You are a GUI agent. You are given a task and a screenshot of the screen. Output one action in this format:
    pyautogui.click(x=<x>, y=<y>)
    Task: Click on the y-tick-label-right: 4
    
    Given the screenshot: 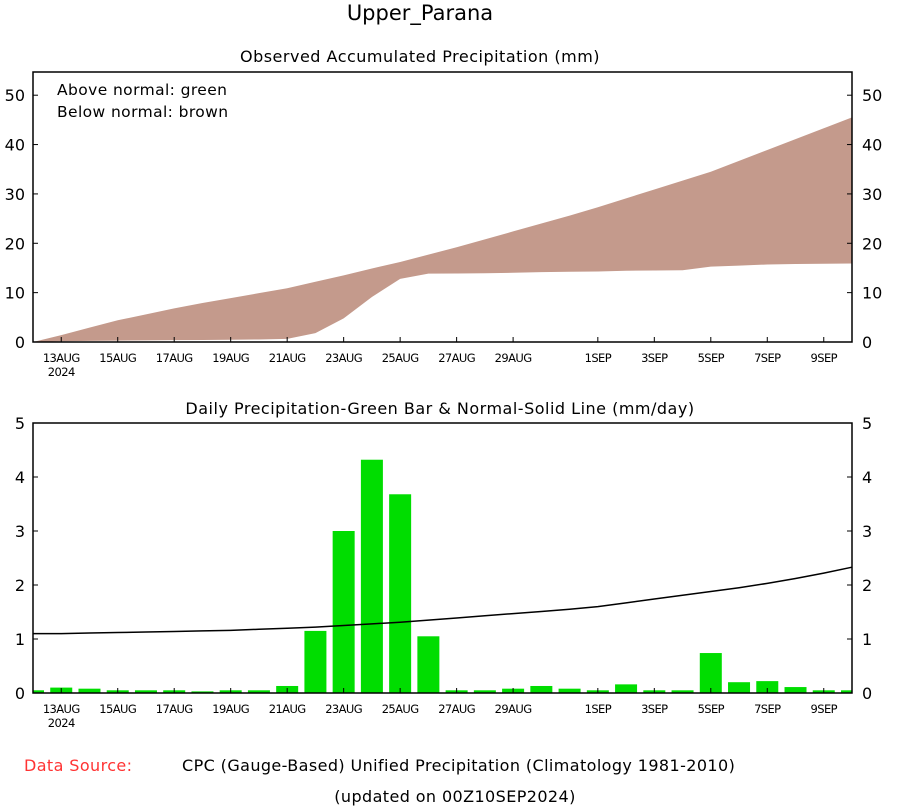 What is the action you would take?
    pyautogui.click(x=867, y=477)
    